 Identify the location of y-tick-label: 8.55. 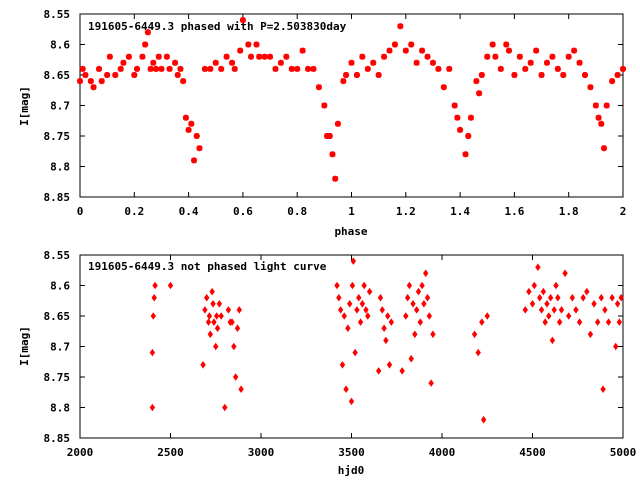
(57, 14).